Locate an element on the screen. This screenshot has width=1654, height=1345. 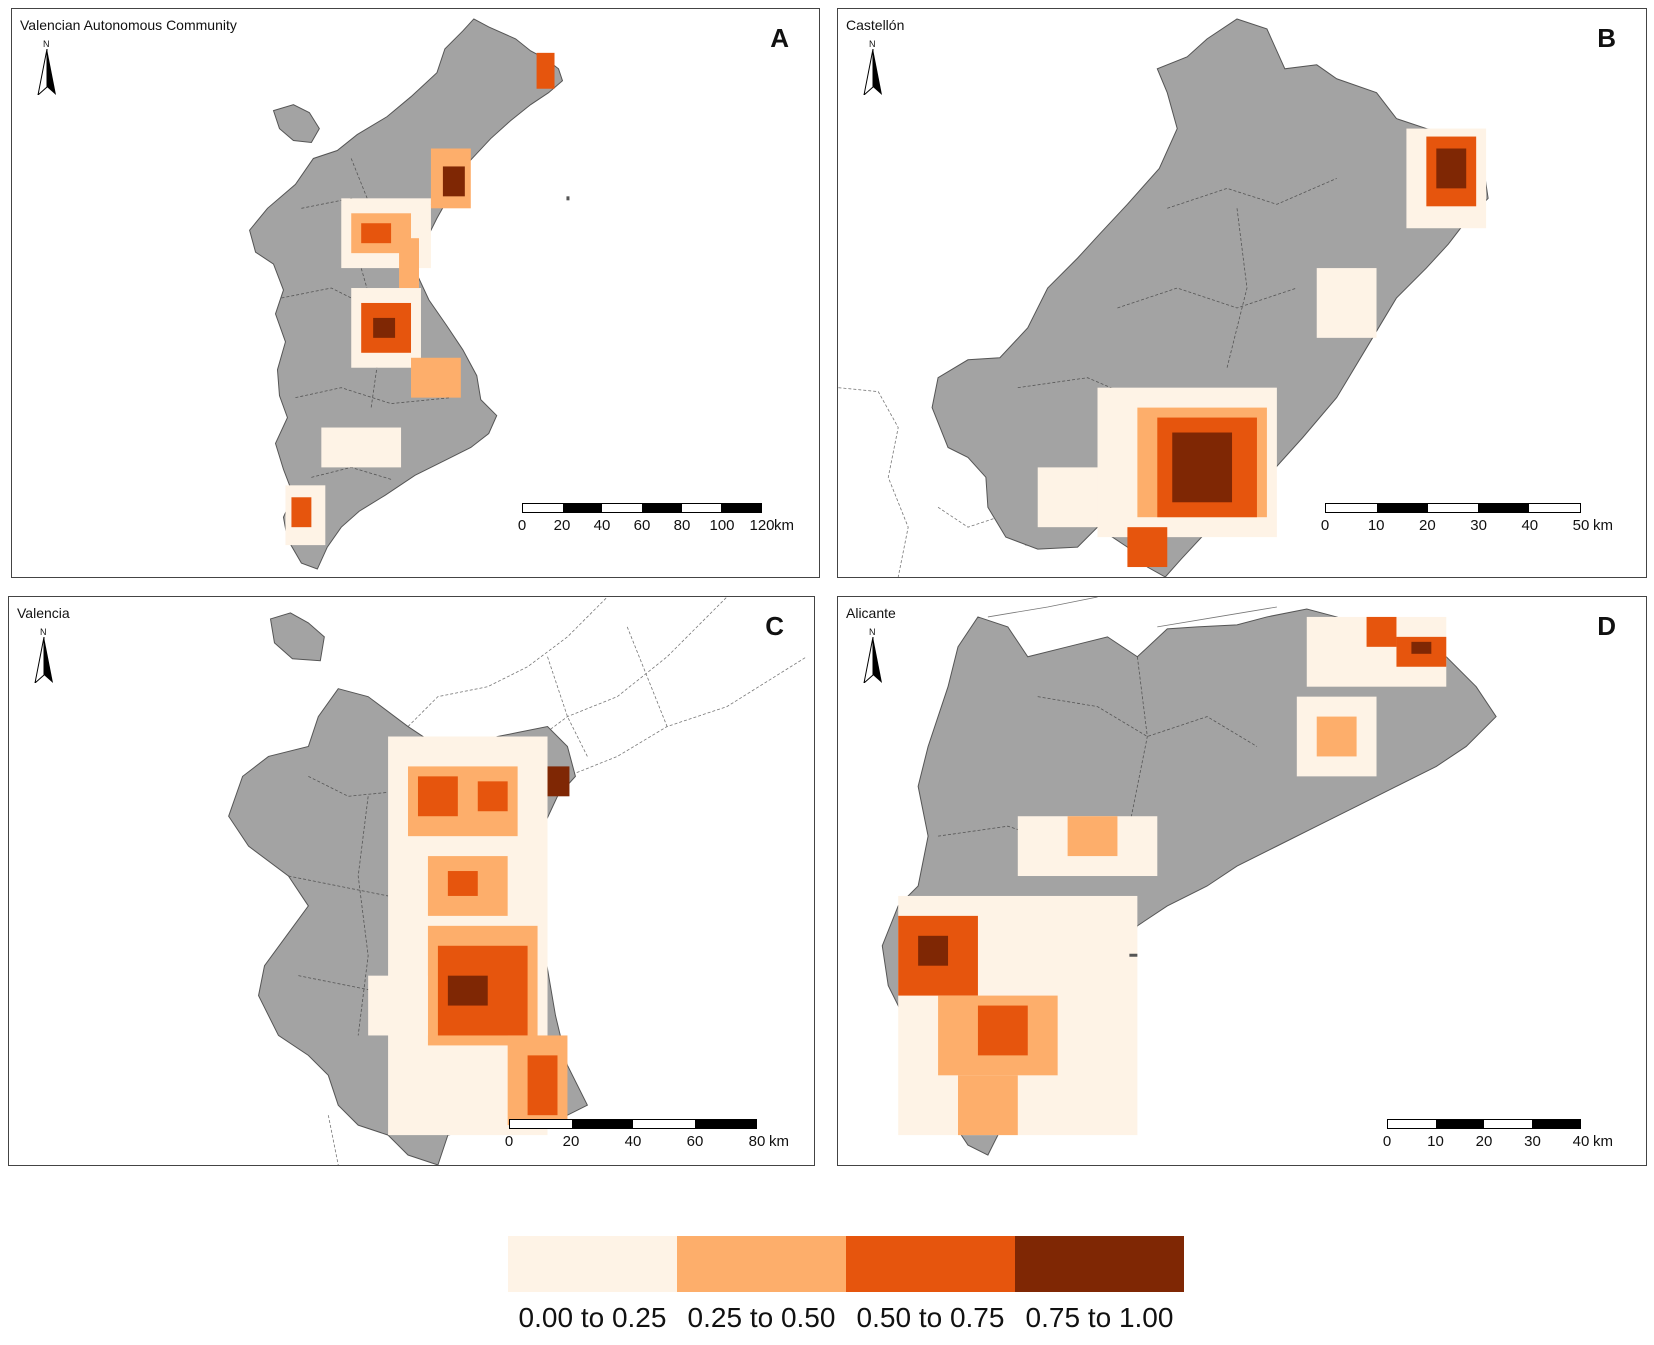
scale-bar: 0 20 40 60 80 100 120 km is located at coordinates (665, 524).